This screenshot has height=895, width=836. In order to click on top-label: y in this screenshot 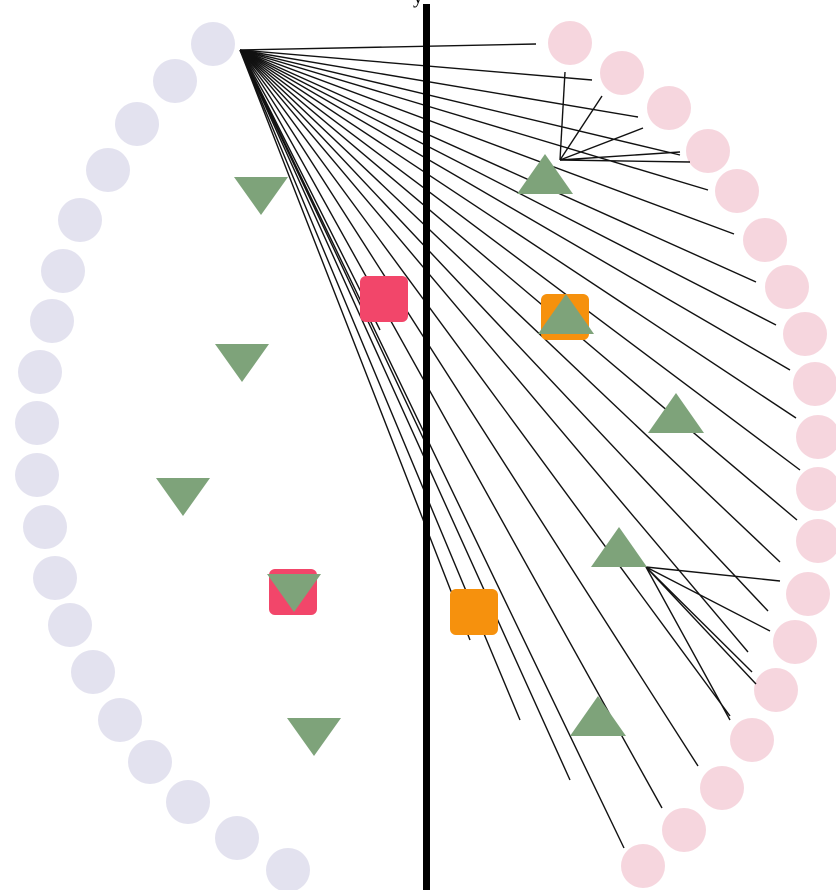, I will do `click(418, 4)`.